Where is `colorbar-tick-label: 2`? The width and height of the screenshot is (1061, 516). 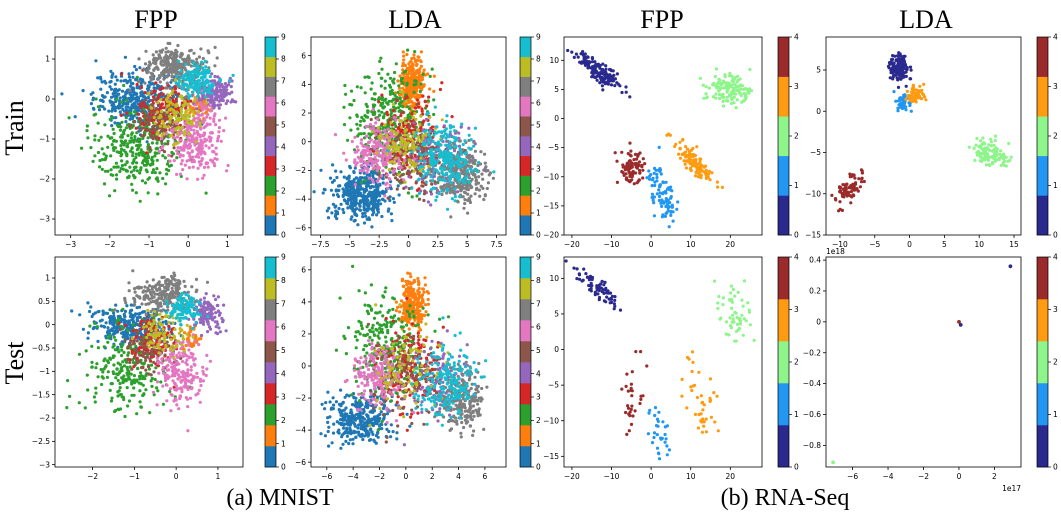
colorbar-tick-label: 2 is located at coordinates (283, 191).